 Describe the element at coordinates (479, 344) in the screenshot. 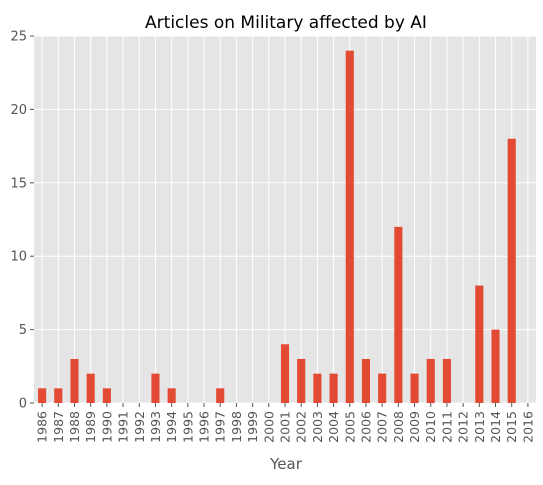

I see `bar-2013` at that location.